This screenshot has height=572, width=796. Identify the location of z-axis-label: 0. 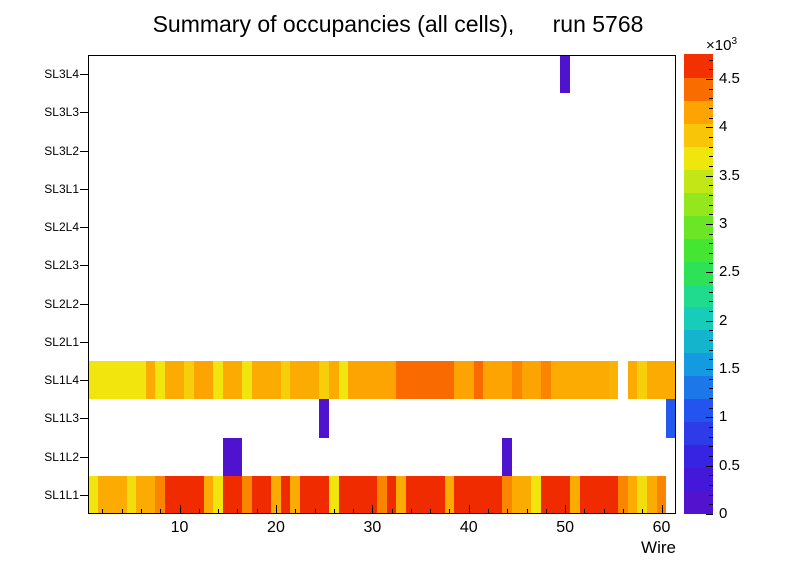
(723, 513).